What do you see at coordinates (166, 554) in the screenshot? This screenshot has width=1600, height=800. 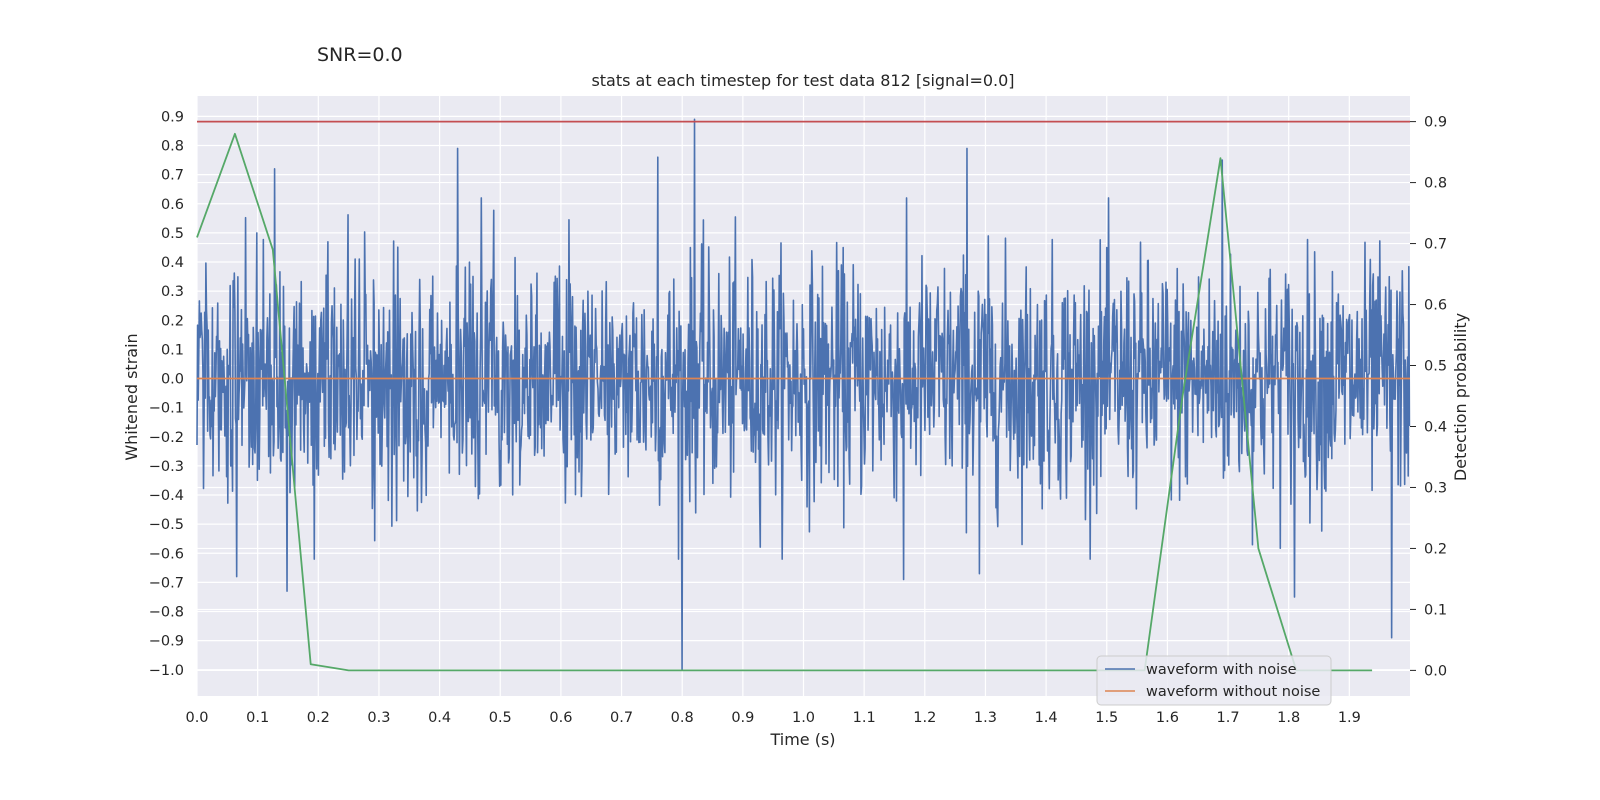 I see `y-tick-label: −0.6` at bounding box center [166, 554].